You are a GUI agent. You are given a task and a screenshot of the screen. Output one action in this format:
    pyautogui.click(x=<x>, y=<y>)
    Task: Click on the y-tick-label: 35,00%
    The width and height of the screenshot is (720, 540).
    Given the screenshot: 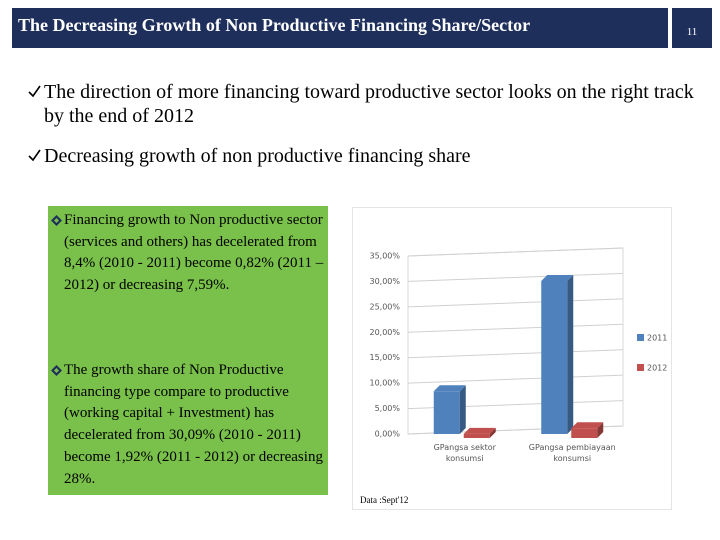 What is the action you would take?
    pyautogui.click(x=384, y=256)
    